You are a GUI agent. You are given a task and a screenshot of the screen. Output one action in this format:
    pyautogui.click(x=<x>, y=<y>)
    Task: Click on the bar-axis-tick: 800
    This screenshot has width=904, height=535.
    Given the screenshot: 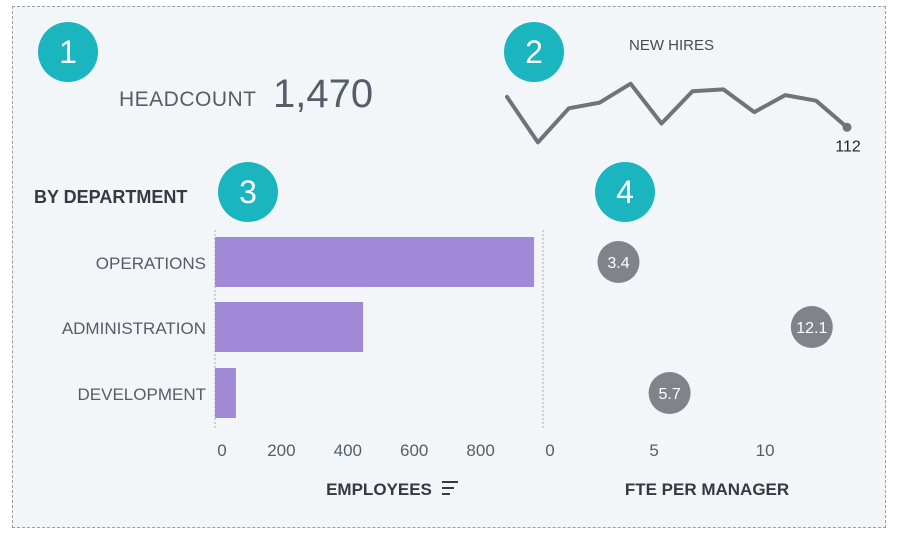 What is the action you would take?
    pyautogui.click(x=480, y=450)
    